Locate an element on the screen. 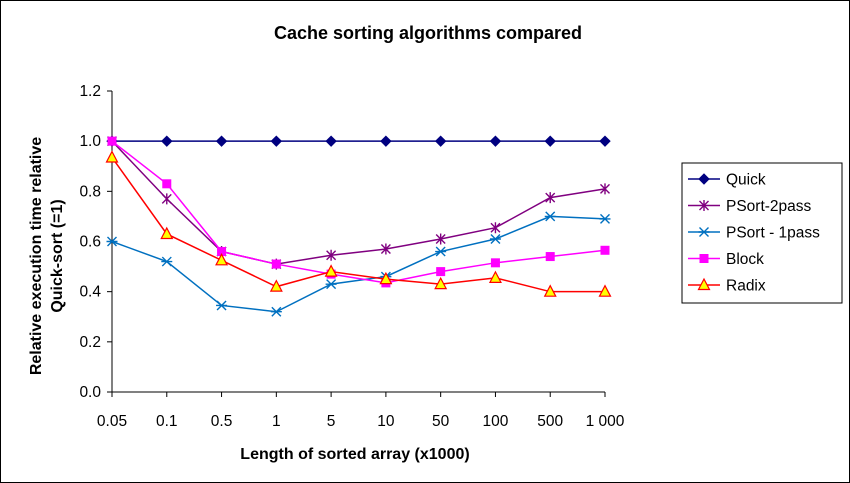 This screenshot has width=850, height=483. x-tick-label: 50 is located at coordinates (441, 421).